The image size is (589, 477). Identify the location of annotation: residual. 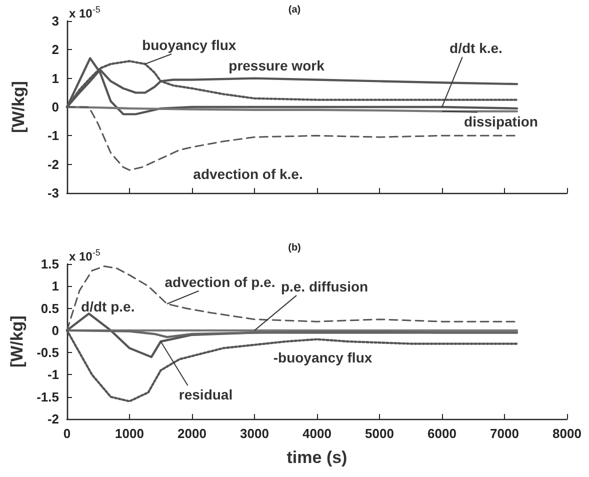
(205, 394).